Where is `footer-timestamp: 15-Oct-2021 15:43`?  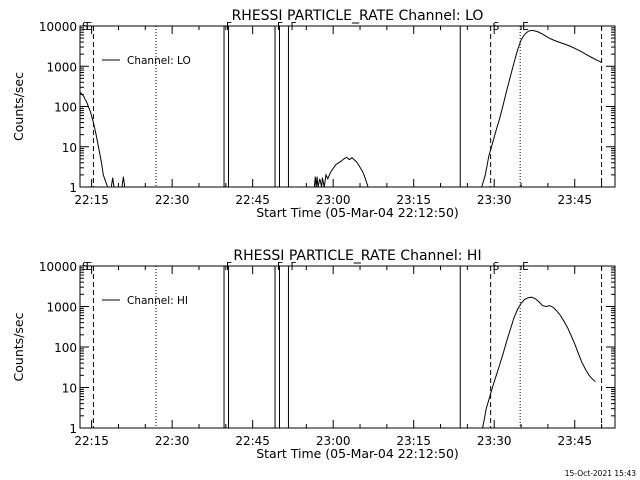 footer-timestamp: 15-Oct-2021 15:43 is located at coordinates (600, 473).